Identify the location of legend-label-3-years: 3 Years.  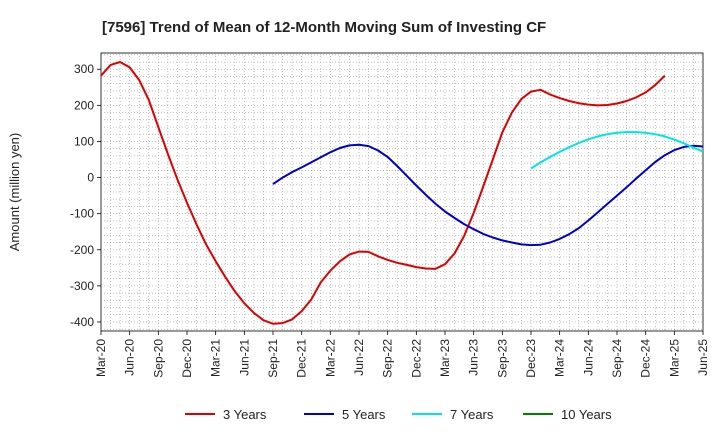
(245, 414).